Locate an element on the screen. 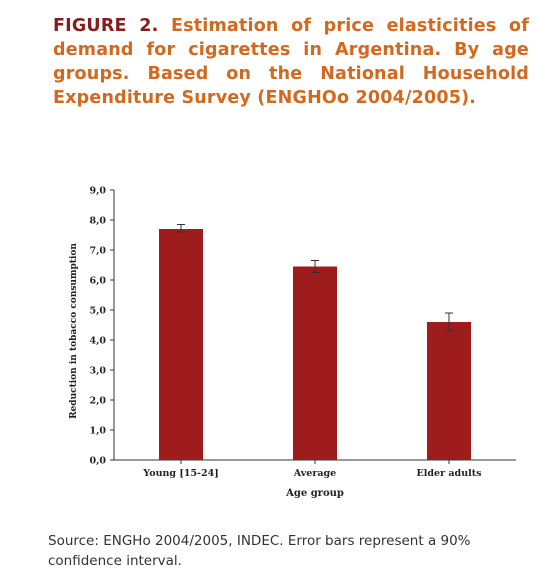 This screenshot has height=573, width=538. y-tick-label: 2,0 is located at coordinates (97, 401).